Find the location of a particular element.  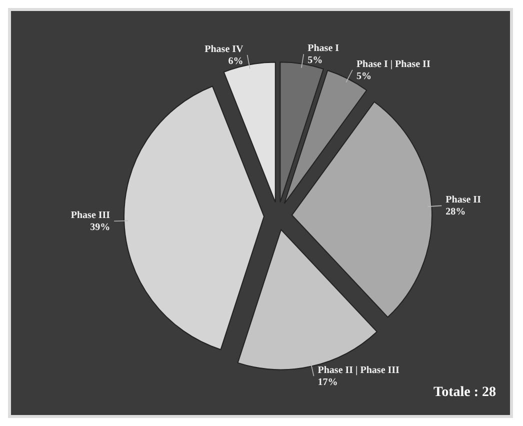

slice-label: Phase II | Phase III is located at coordinates (359, 370).